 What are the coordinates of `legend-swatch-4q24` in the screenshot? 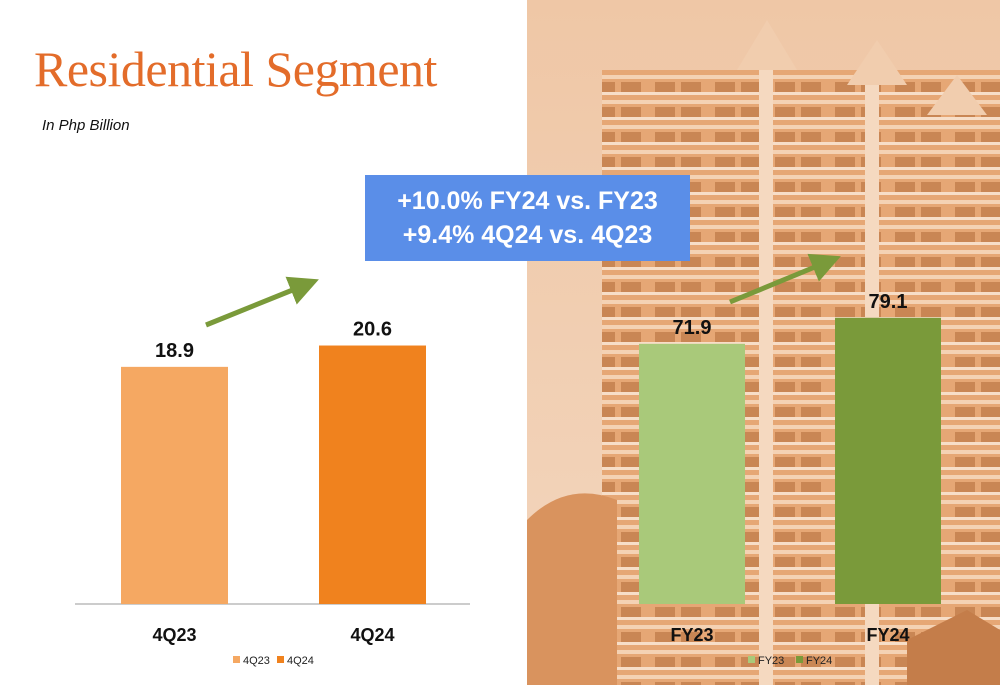 It's located at (280, 659).